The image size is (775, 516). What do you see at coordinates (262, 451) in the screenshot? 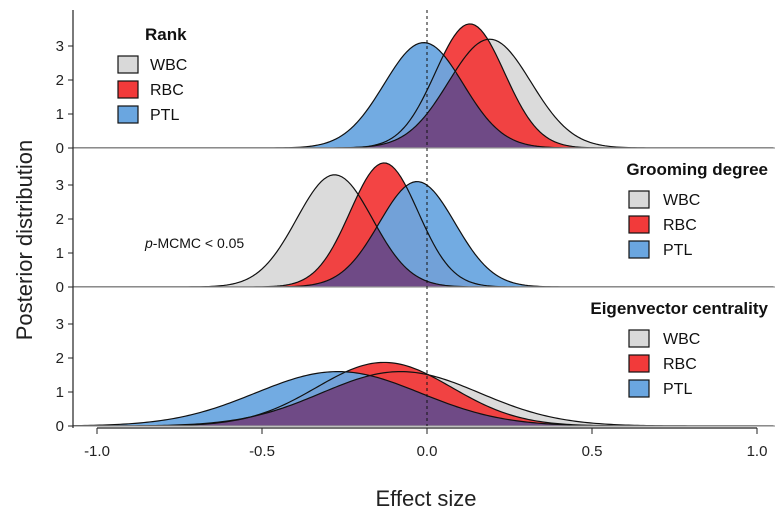
I see `x-tick-label: -0.5` at bounding box center [262, 451].